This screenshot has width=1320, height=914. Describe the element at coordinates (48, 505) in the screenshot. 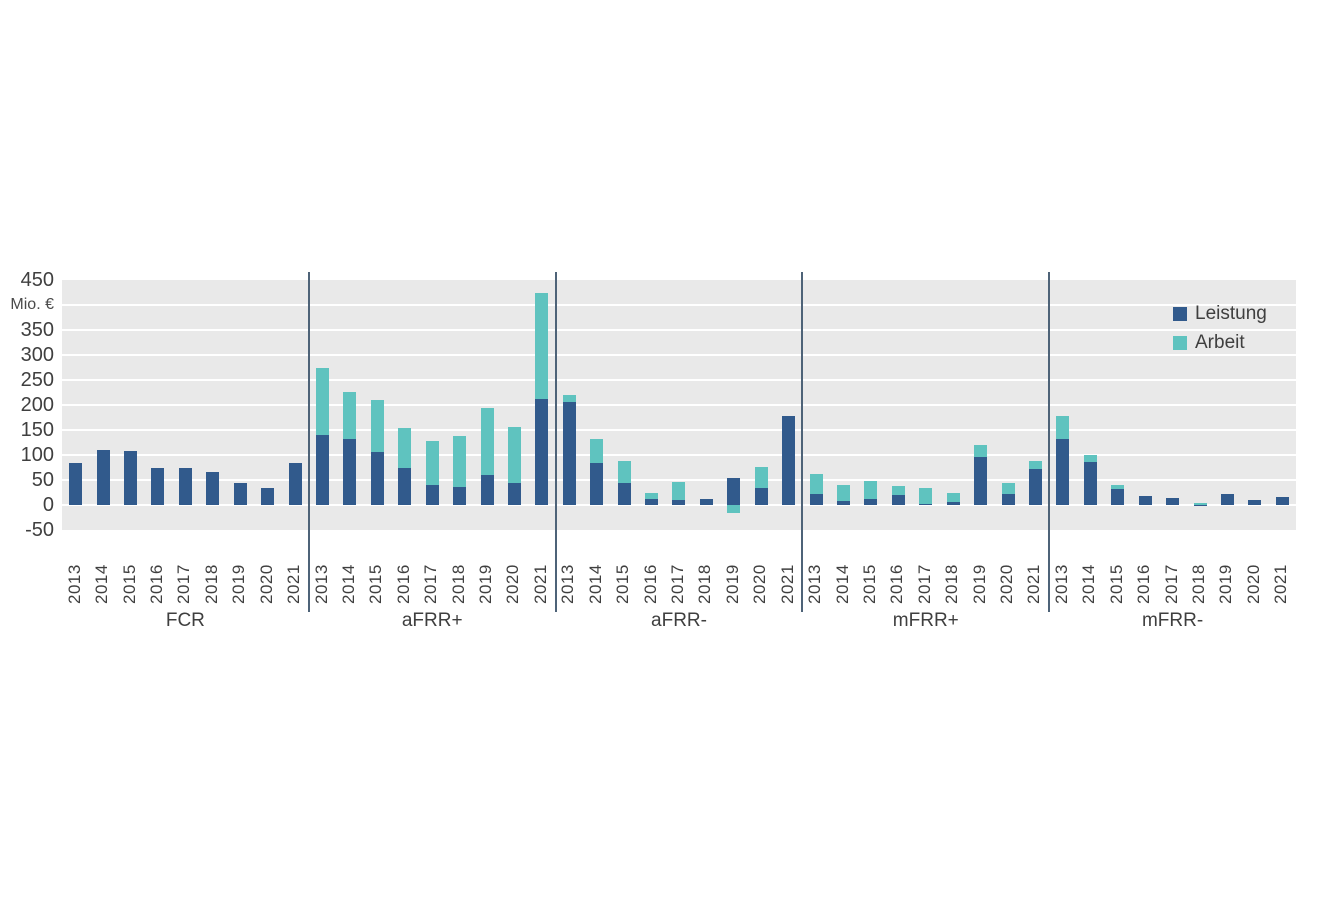

I see `y-tick-label: 0` at that location.